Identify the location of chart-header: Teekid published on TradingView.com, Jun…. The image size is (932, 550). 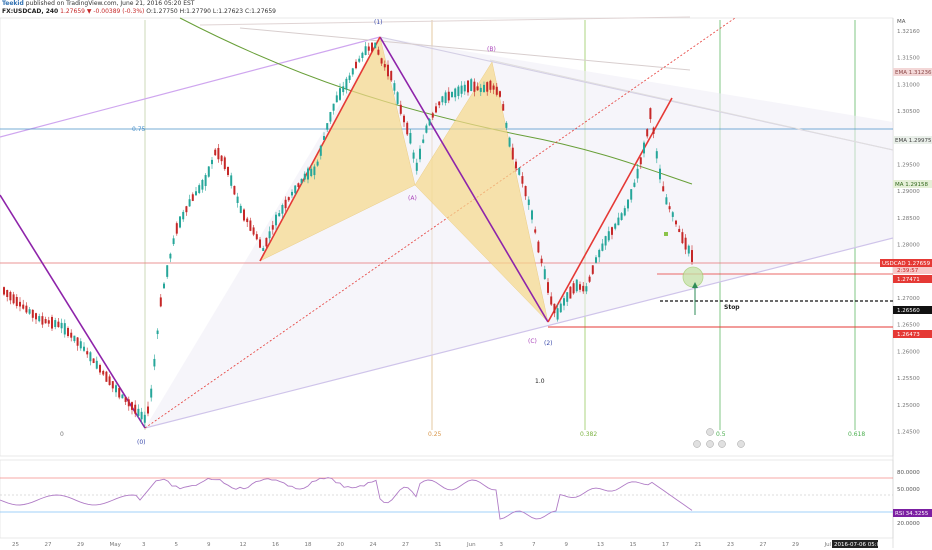
(352, 9).